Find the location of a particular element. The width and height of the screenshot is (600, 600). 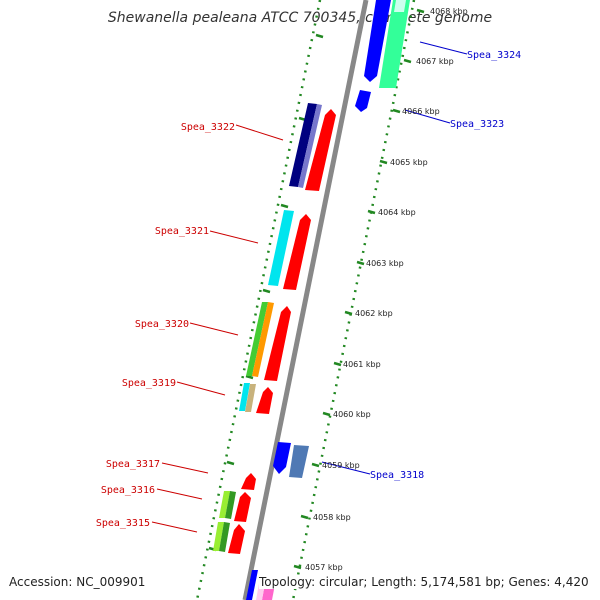

scale-label: 4057 kbp is located at coordinates (324, 567).